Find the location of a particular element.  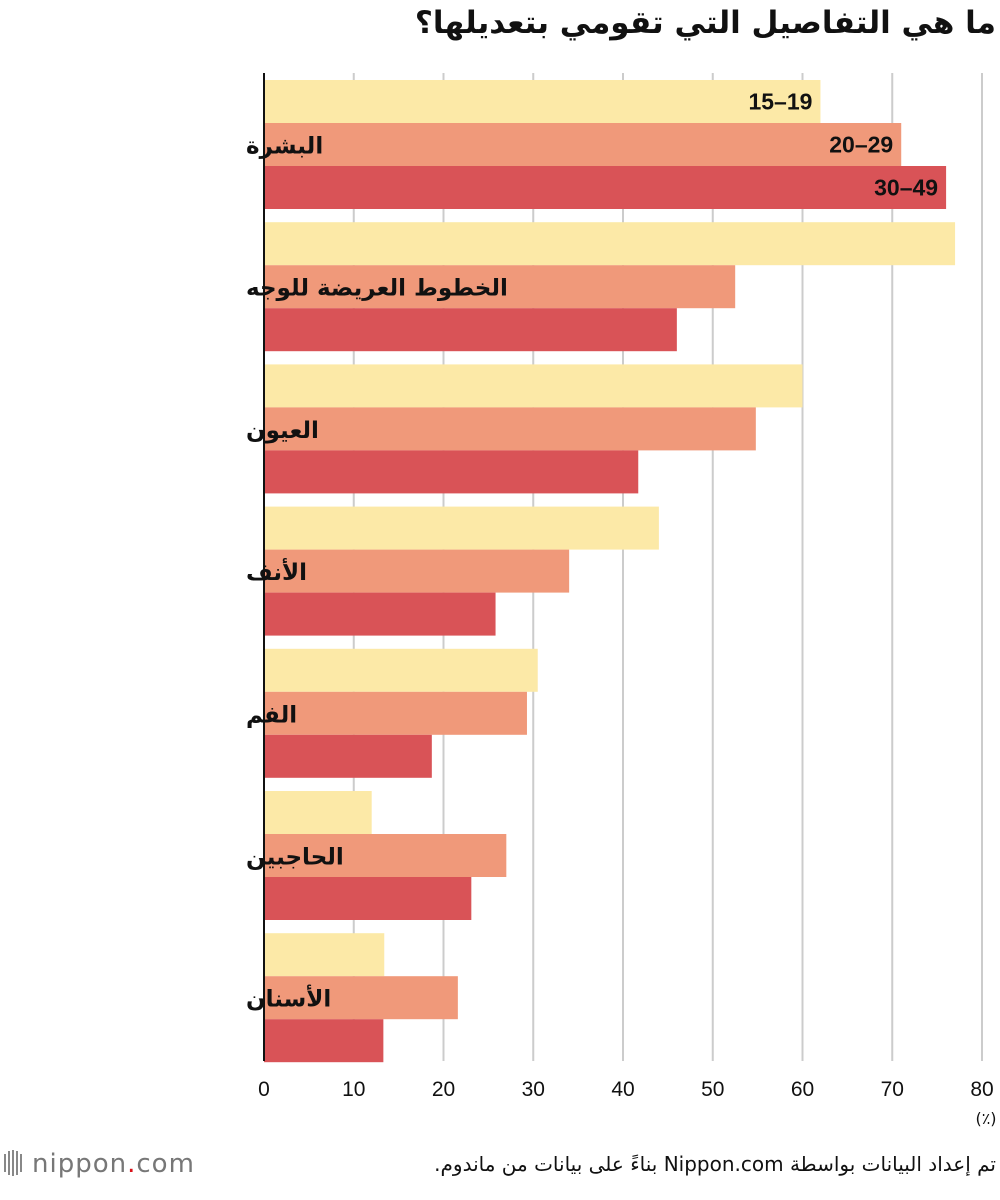

category-label: الأنف is located at coordinates (276, 571).